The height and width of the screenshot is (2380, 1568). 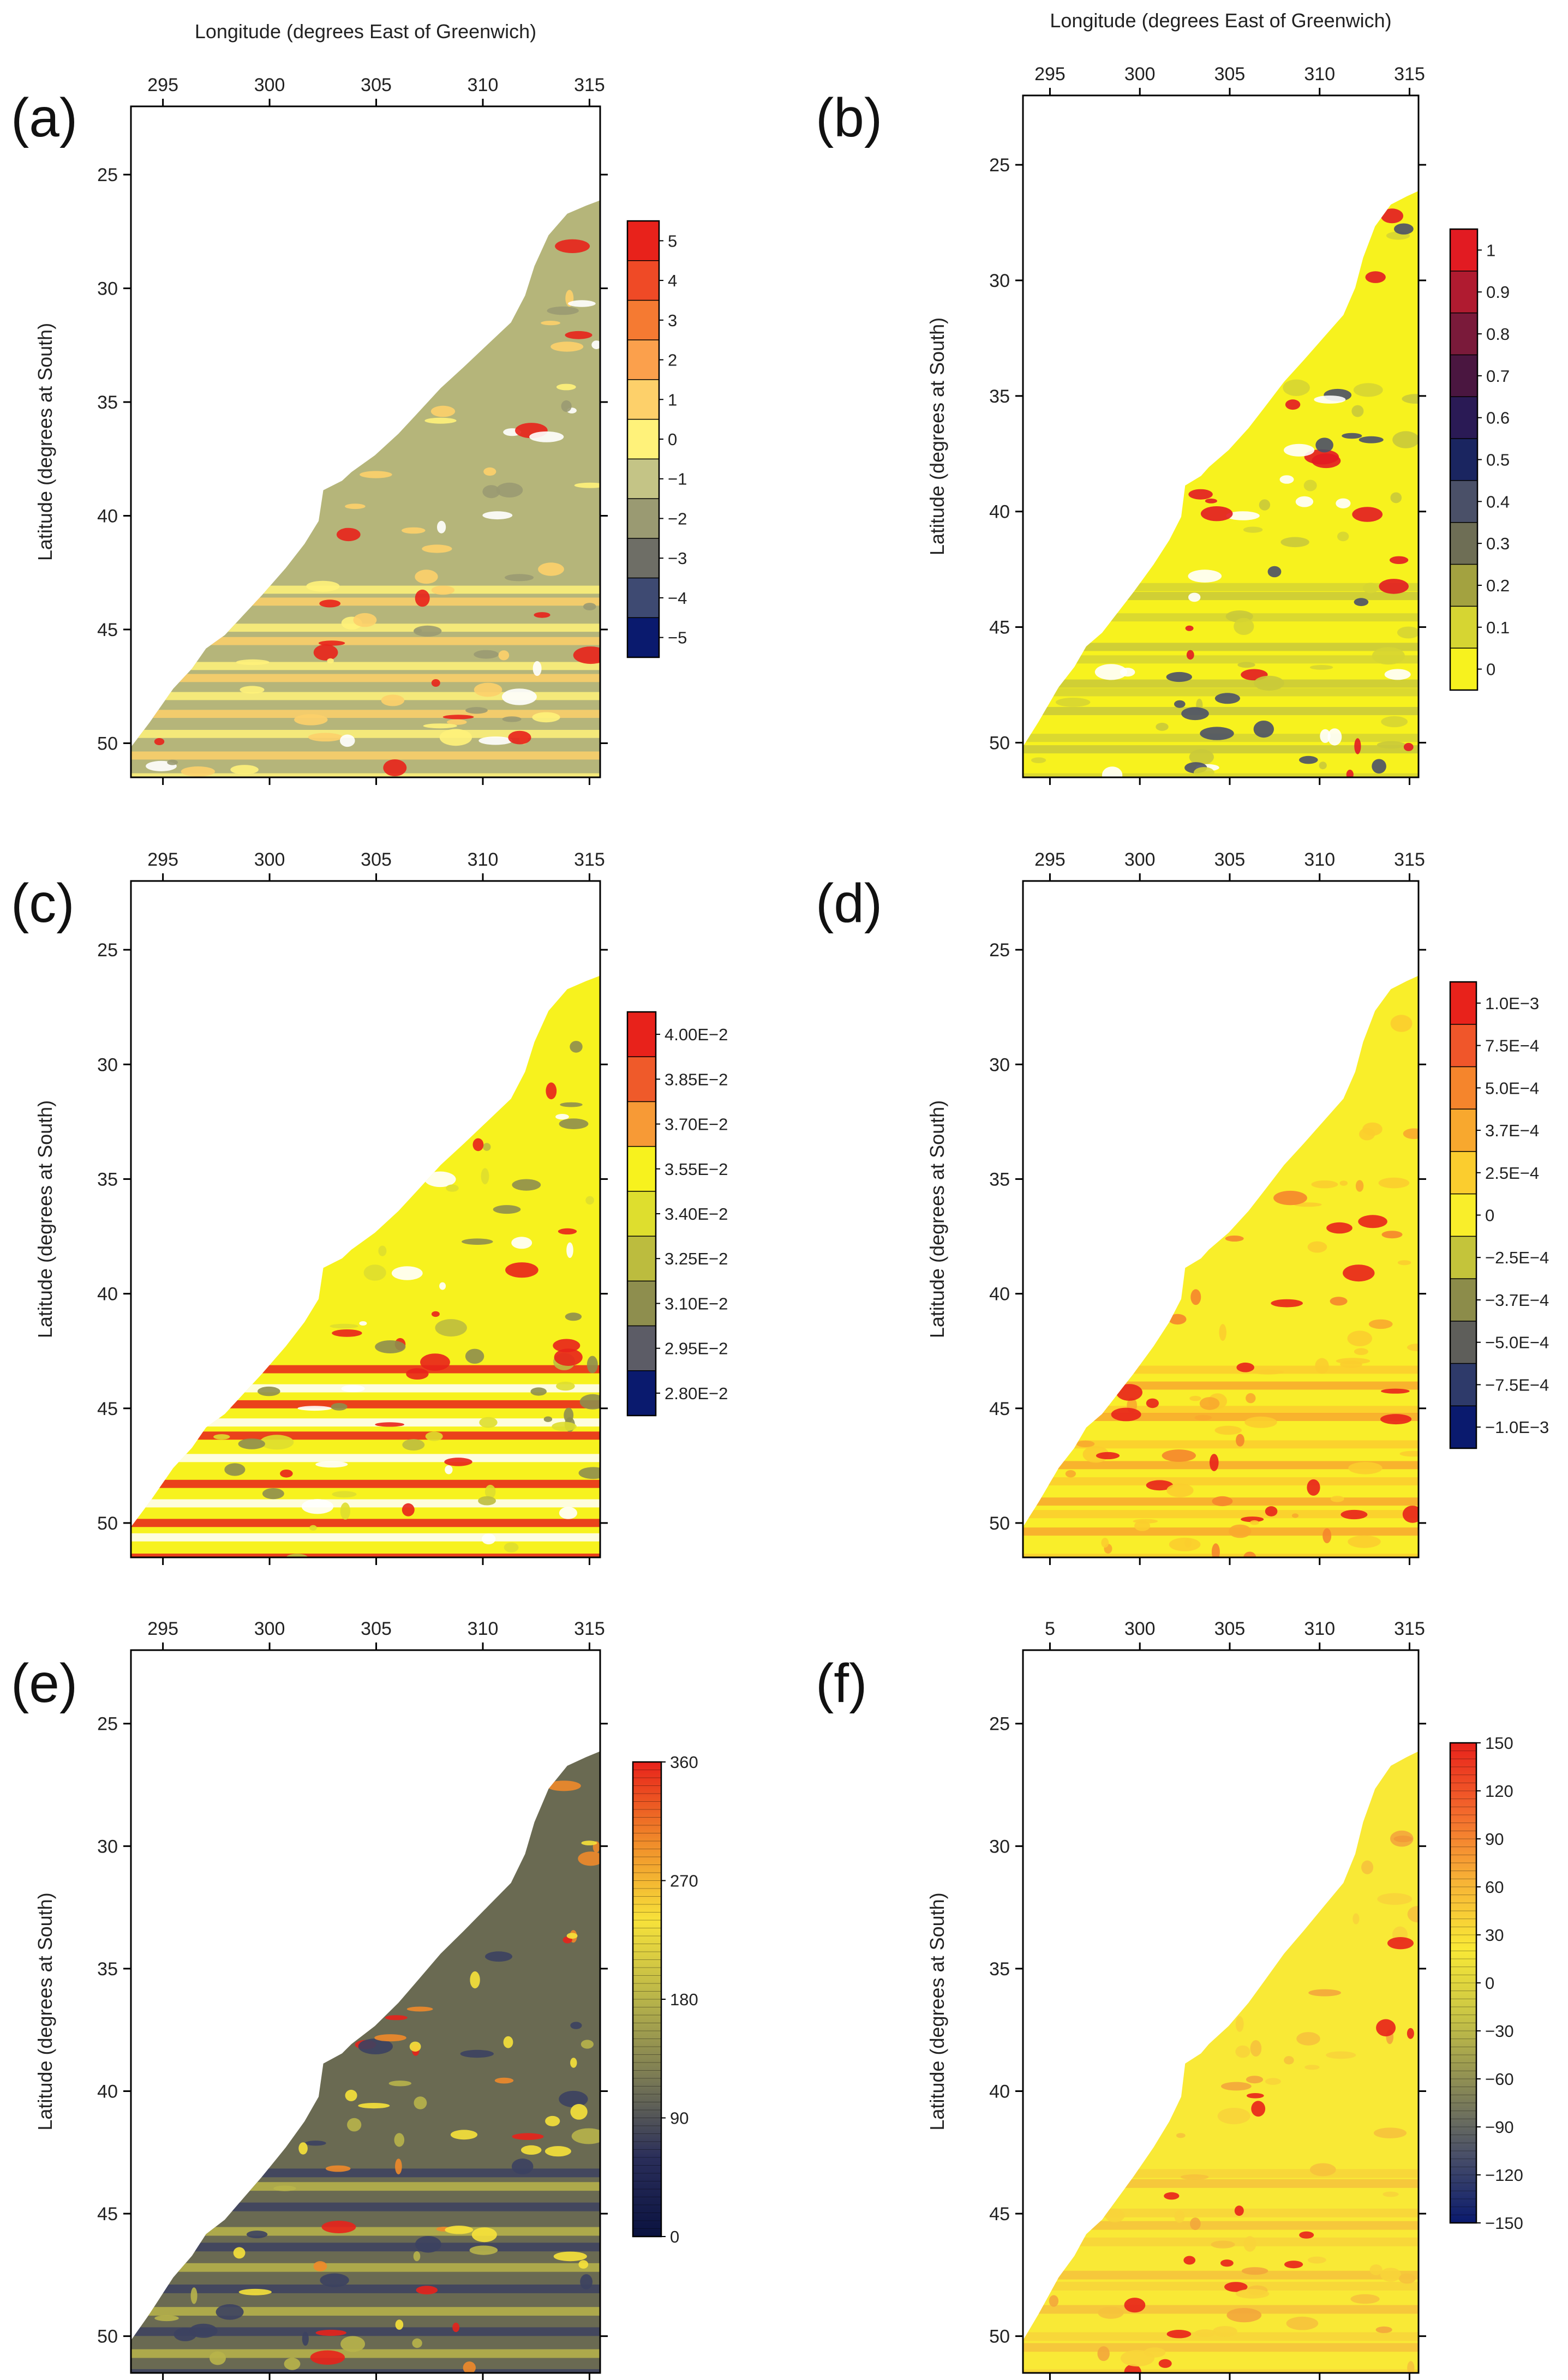 What do you see at coordinates (108, 1846) in the screenshot?
I see `y-tick-label: 30` at bounding box center [108, 1846].